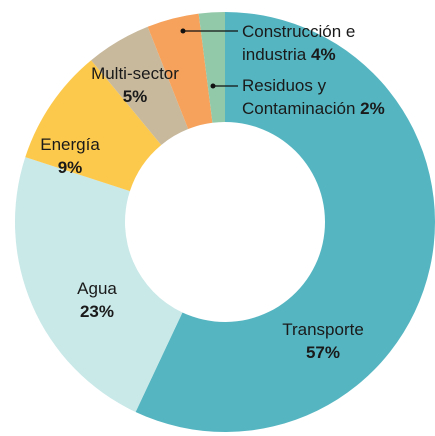  I want to click on value-label: 9%, so click(70, 167).